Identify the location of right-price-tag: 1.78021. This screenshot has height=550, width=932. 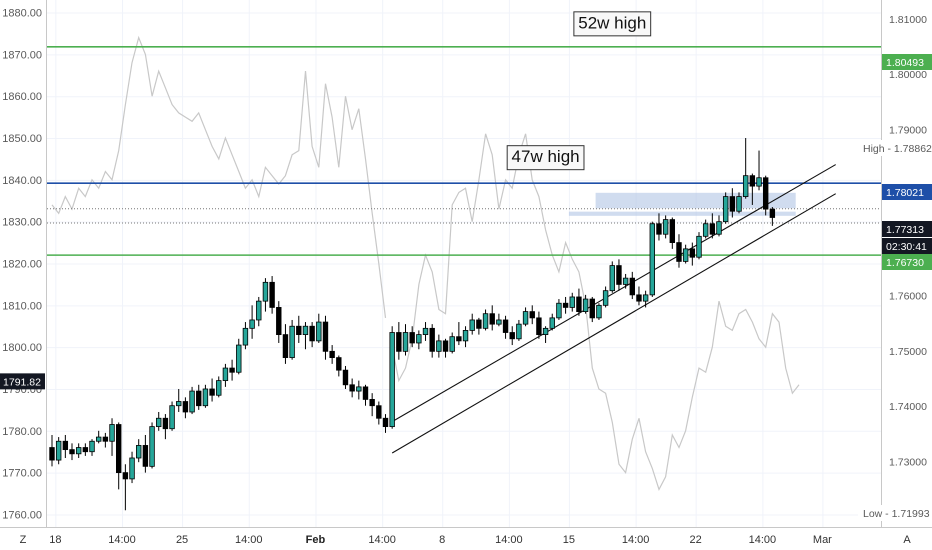
(907, 192).